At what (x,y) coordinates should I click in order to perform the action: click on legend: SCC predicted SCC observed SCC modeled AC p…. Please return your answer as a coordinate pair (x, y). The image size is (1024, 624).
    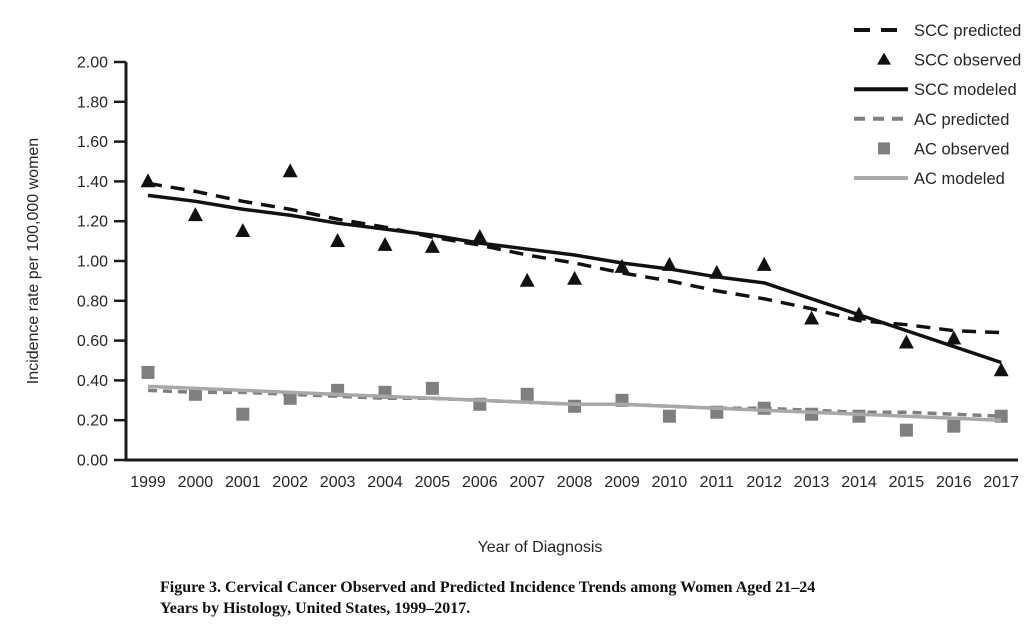
    Looking at the image, I should click on (937, 105).